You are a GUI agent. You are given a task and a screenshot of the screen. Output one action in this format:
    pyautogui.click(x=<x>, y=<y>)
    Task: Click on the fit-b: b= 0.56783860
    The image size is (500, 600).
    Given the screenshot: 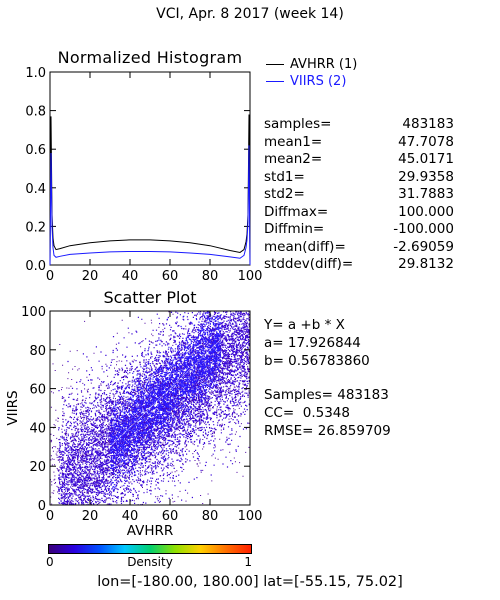 What is the action you would take?
    pyautogui.click(x=317, y=361)
    